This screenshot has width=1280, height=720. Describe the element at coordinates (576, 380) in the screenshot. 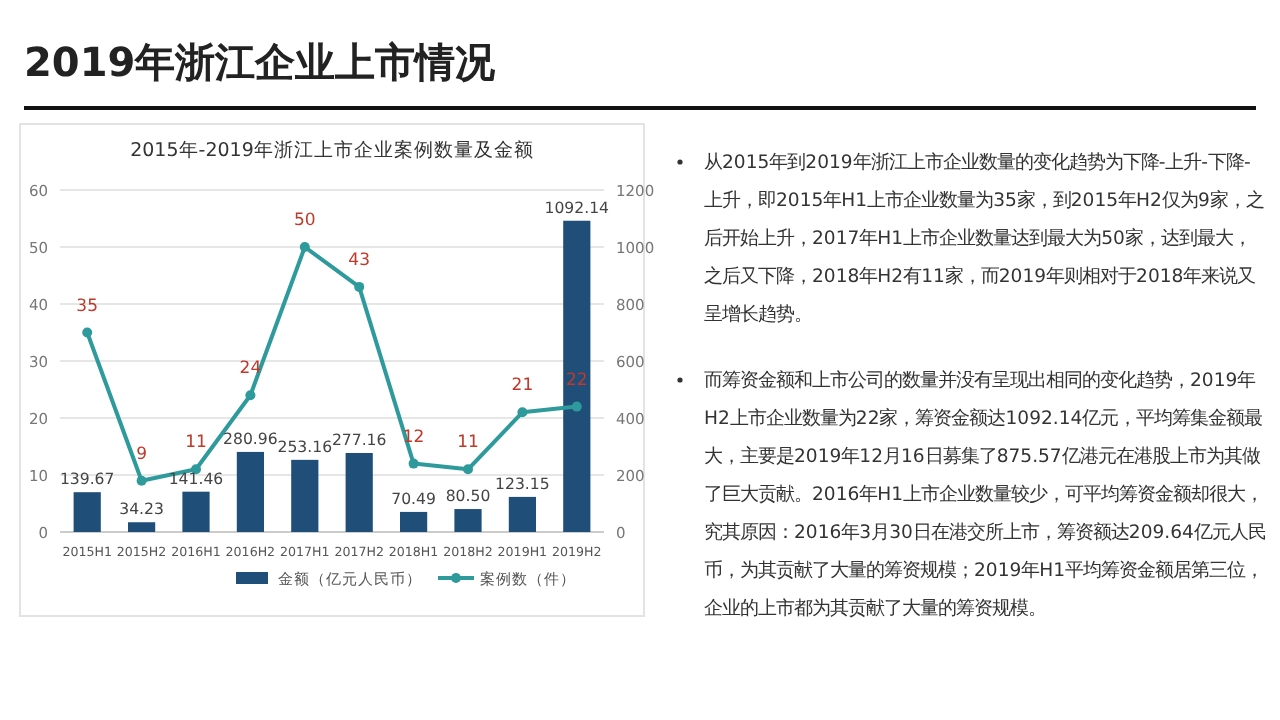

I see `data-label: 22` at that location.